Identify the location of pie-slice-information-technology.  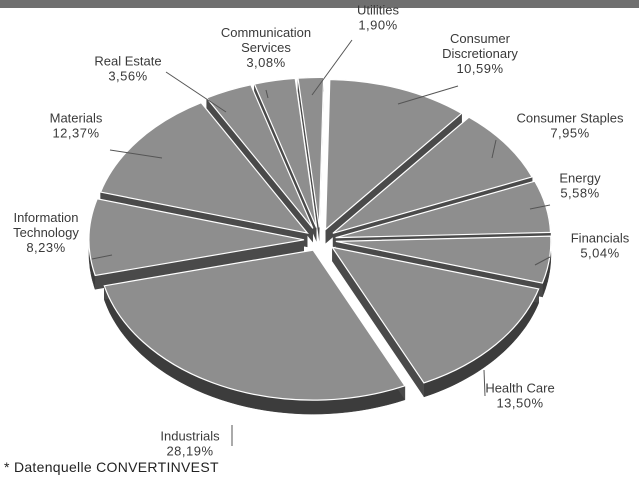
(196, 244).